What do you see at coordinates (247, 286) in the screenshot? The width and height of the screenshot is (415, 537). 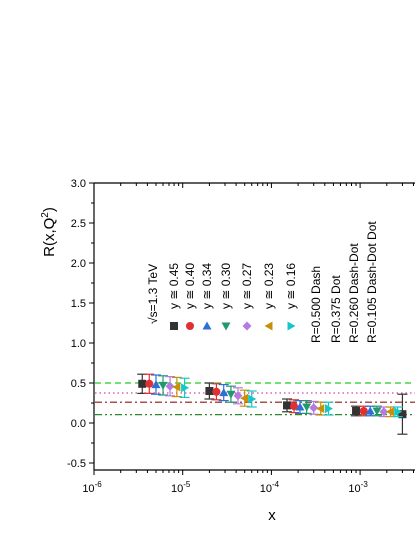 I see `legend-label: y ≅ 0.27` at bounding box center [247, 286].